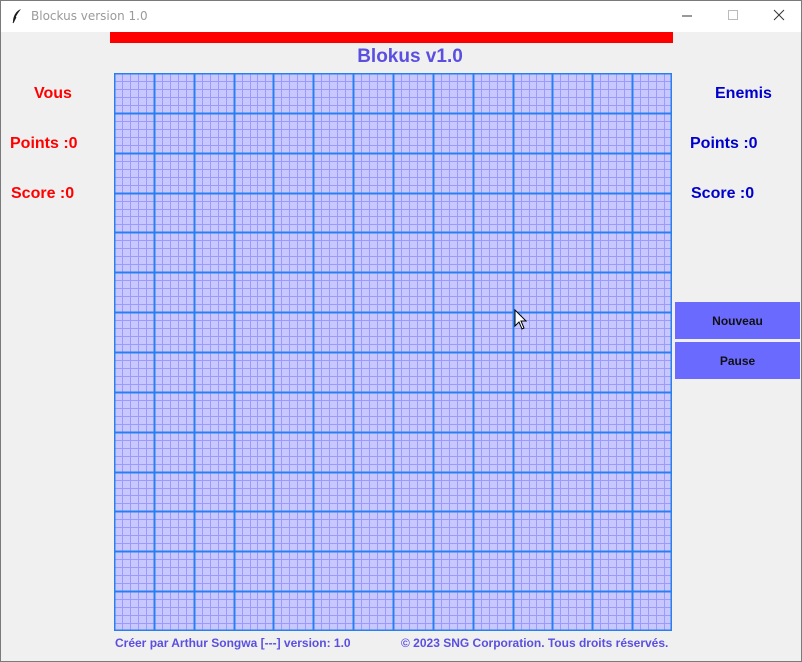 Image resolution: width=802 pixels, height=662 pixels. Describe the element at coordinates (723, 193) in the screenshot. I see `enemy-score: Score :0` at that location.